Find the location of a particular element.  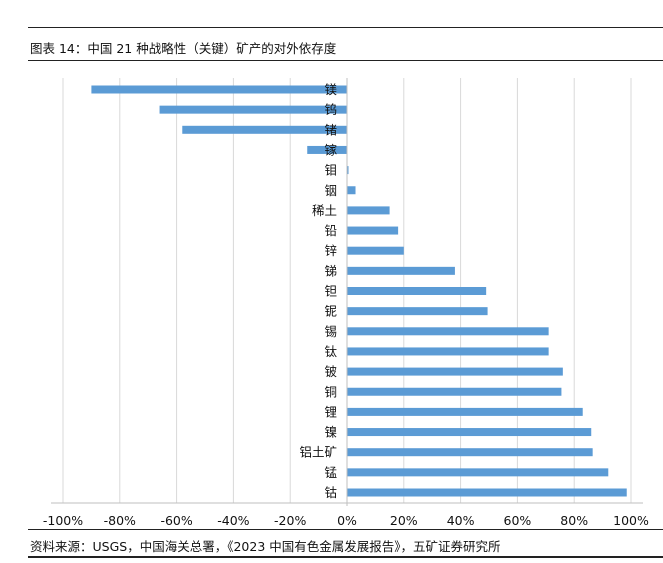

x-tick-label-7: 40% is located at coordinates (461, 520).